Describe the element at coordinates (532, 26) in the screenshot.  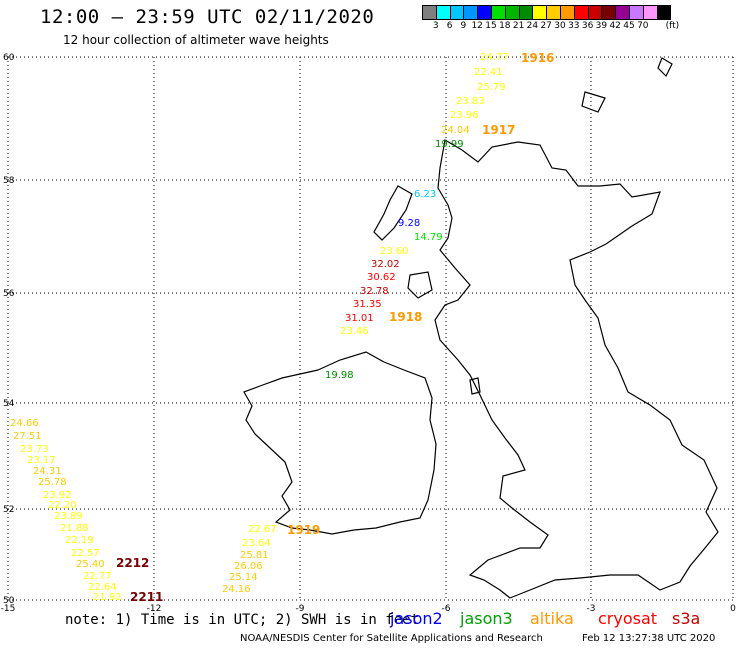
I see `legend-value: 24` at that location.